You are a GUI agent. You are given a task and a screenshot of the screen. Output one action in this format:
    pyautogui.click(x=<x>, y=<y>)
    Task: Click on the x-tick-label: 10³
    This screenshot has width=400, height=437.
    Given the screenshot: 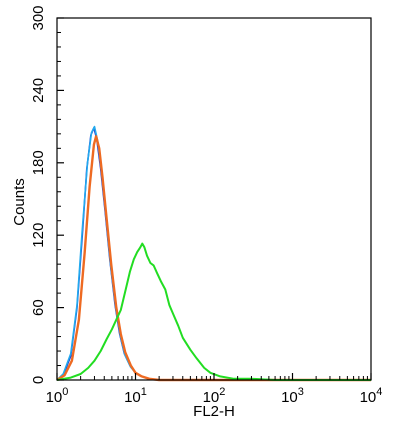 What is the action you would take?
    pyautogui.click(x=292, y=396)
    